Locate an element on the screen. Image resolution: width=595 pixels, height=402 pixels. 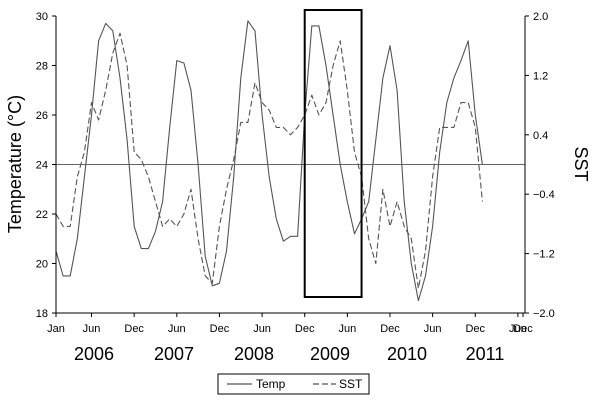
legend-box is located at coordinates (293, 384).